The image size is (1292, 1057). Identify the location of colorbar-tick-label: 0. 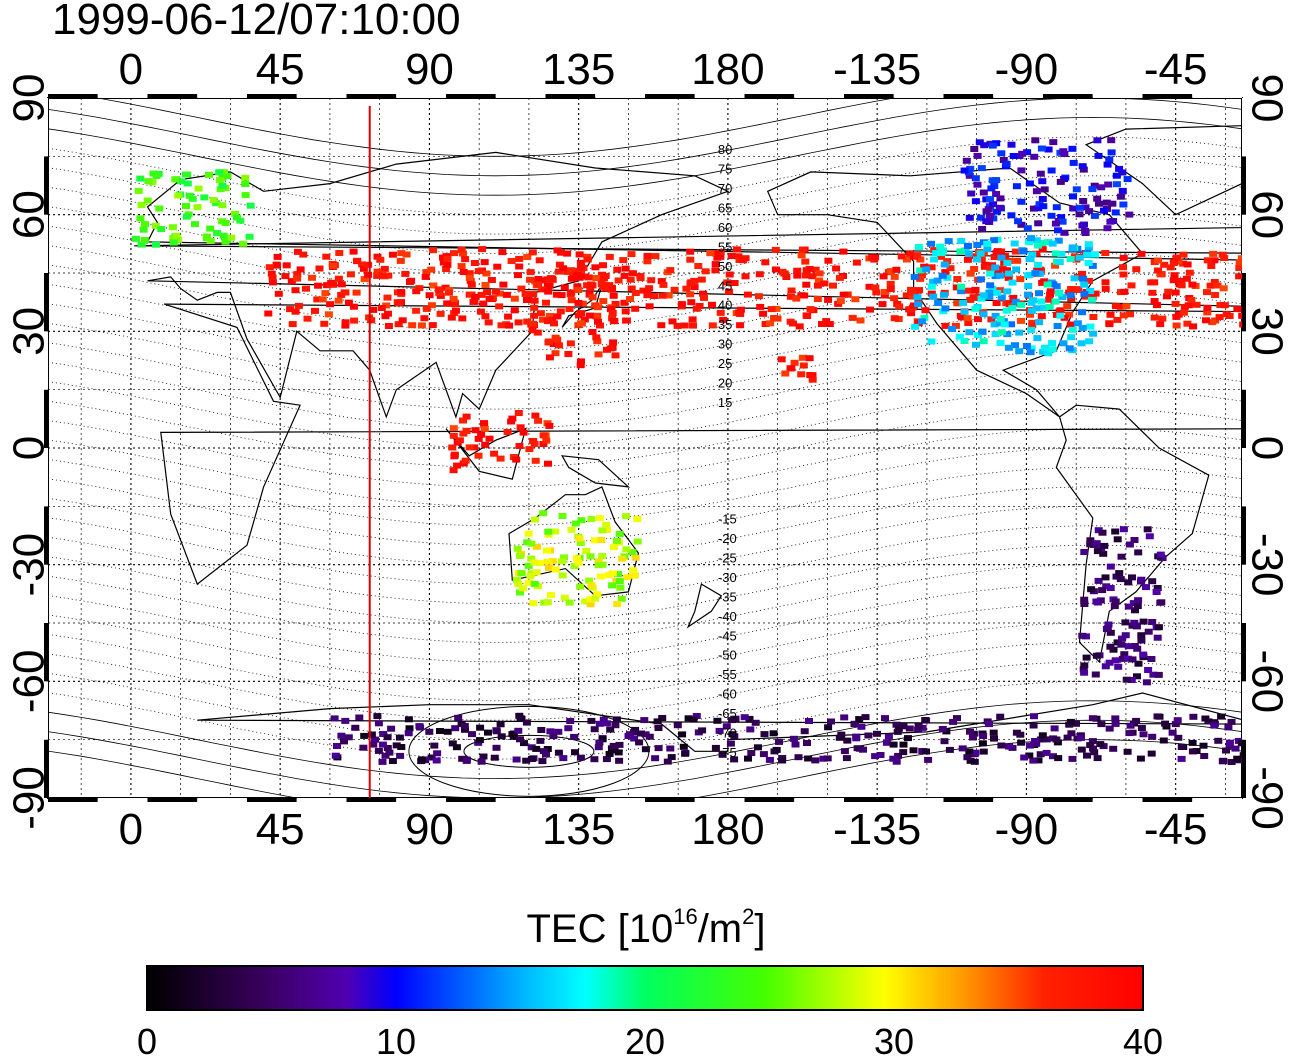
(147, 1039).